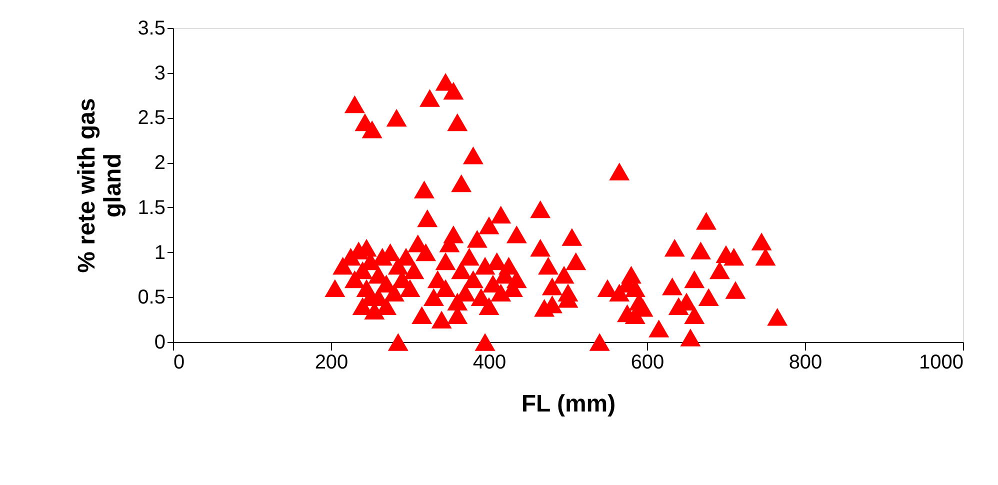 This screenshot has height=485, width=998. What do you see at coordinates (160, 253) in the screenshot?
I see `y-tick-label: 1` at bounding box center [160, 253].